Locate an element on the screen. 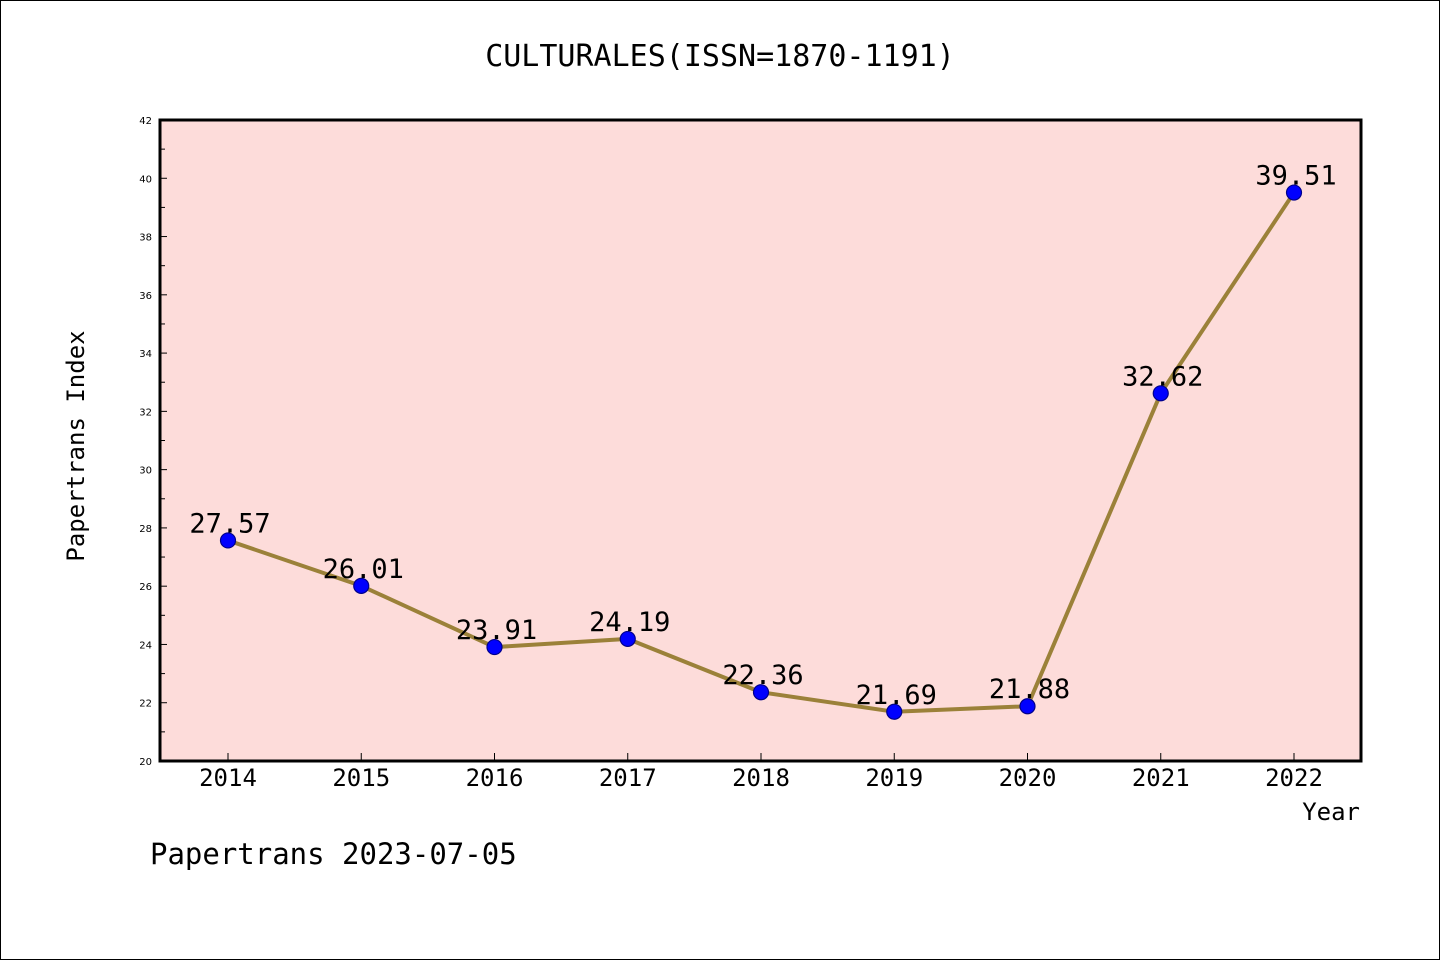  x-tick-label: 2020 is located at coordinates (1028, 778).